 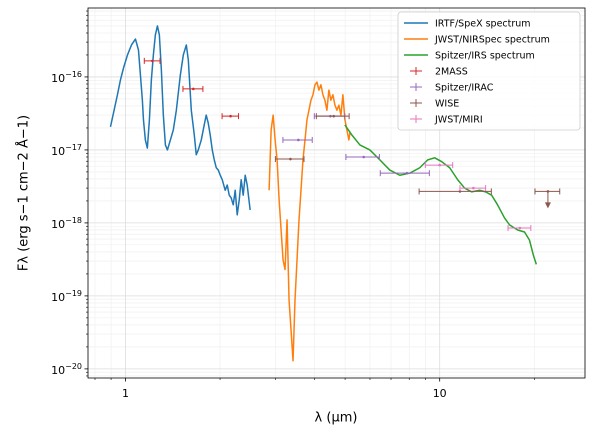 What do you see at coordinates (440, 393) in the screenshot?
I see `x-tick-label: 10` at bounding box center [440, 393].